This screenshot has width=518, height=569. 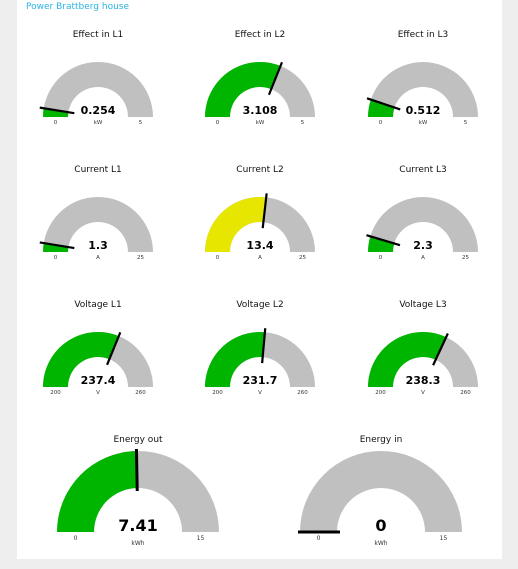 What do you see at coordinates (97, 170) in the screenshot?
I see `gauge-title: Current L1` at bounding box center [97, 170].